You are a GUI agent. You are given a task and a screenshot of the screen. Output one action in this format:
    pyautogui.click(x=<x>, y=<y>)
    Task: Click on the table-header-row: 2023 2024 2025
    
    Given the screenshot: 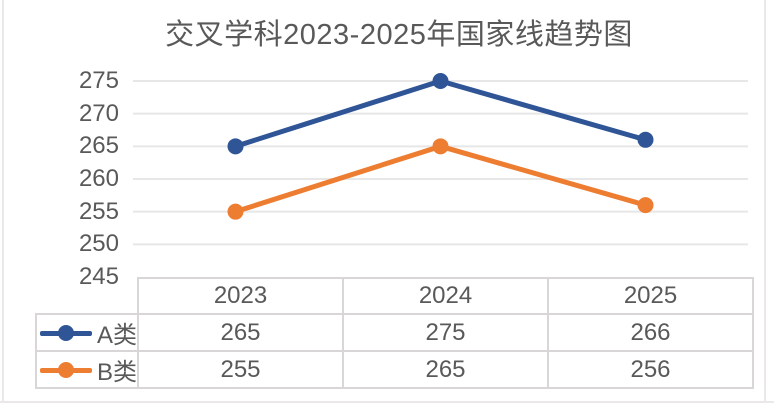 What is the action you would take?
    pyautogui.click(x=395, y=296)
    